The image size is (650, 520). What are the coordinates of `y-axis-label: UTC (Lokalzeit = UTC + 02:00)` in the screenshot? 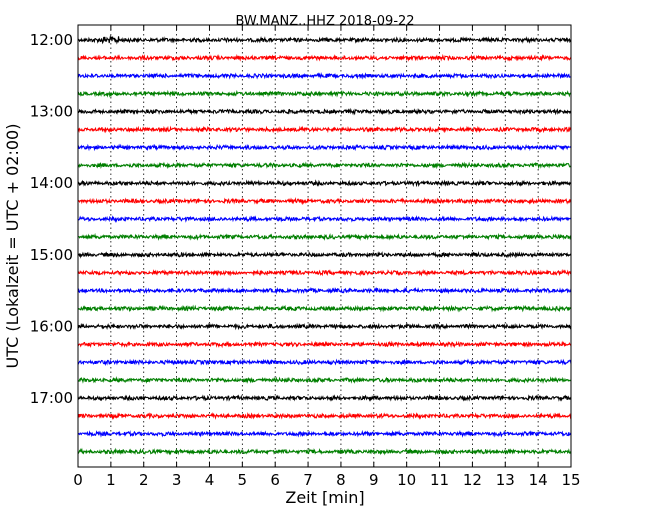 It's located at (12, 246).